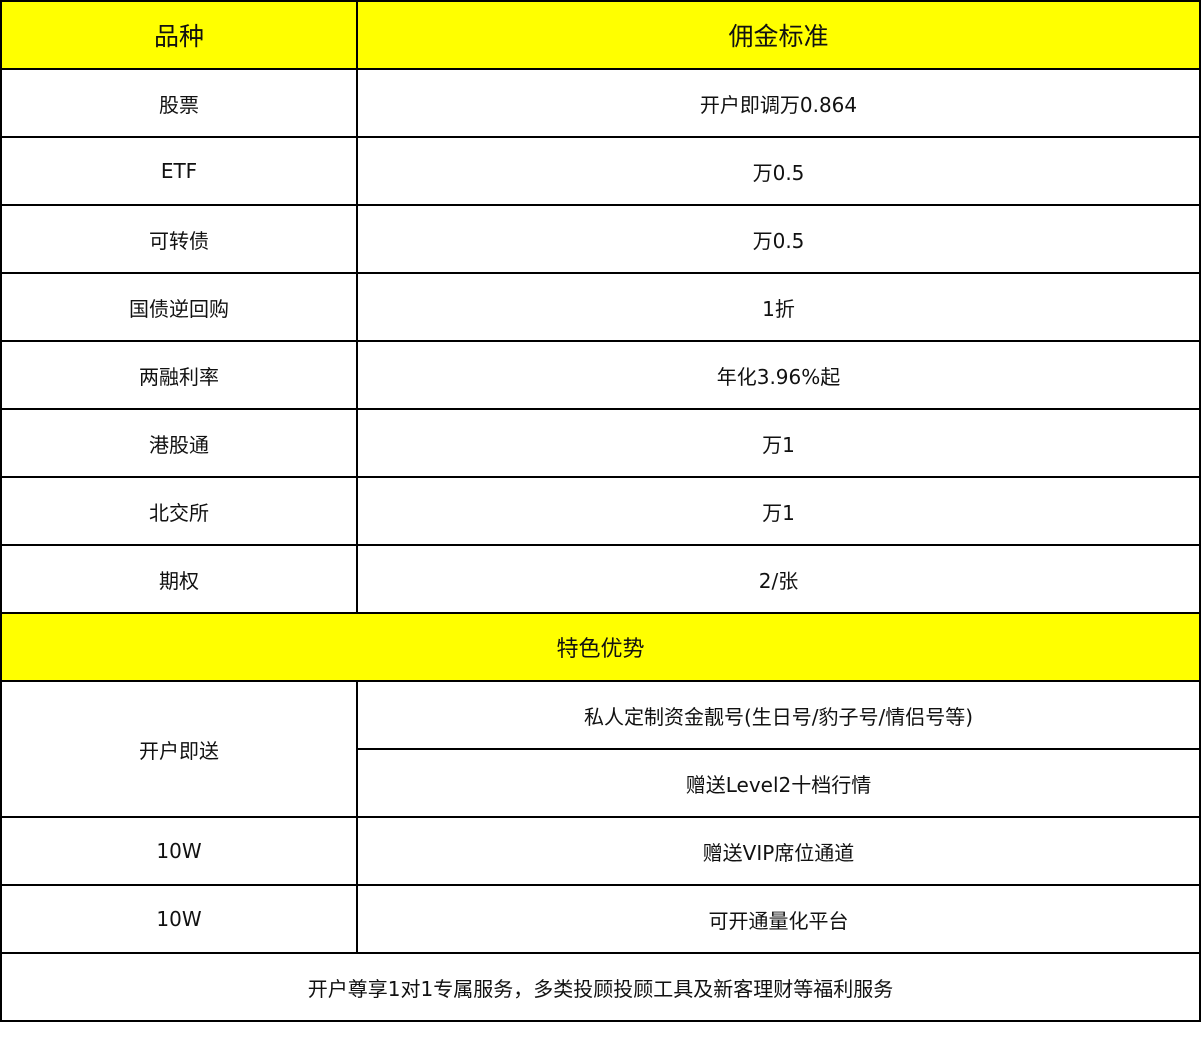 This screenshot has width=1202, height=1051. I want to click on table-row: 两融利率 年化3.96%起, so click(600, 375).